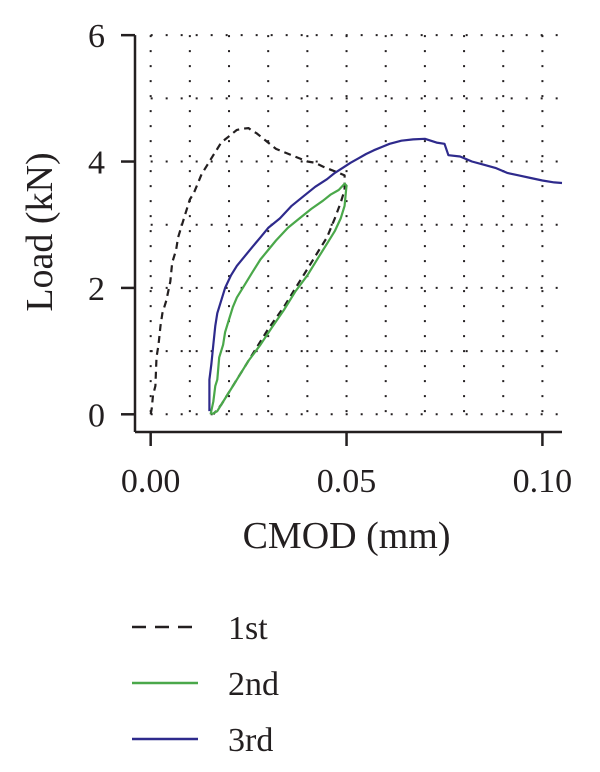 This screenshot has height=772, width=600. Describe the element at coordinates (250, 740) in the screenshot. I see `legend-label-3rd: 3rd` at that location.